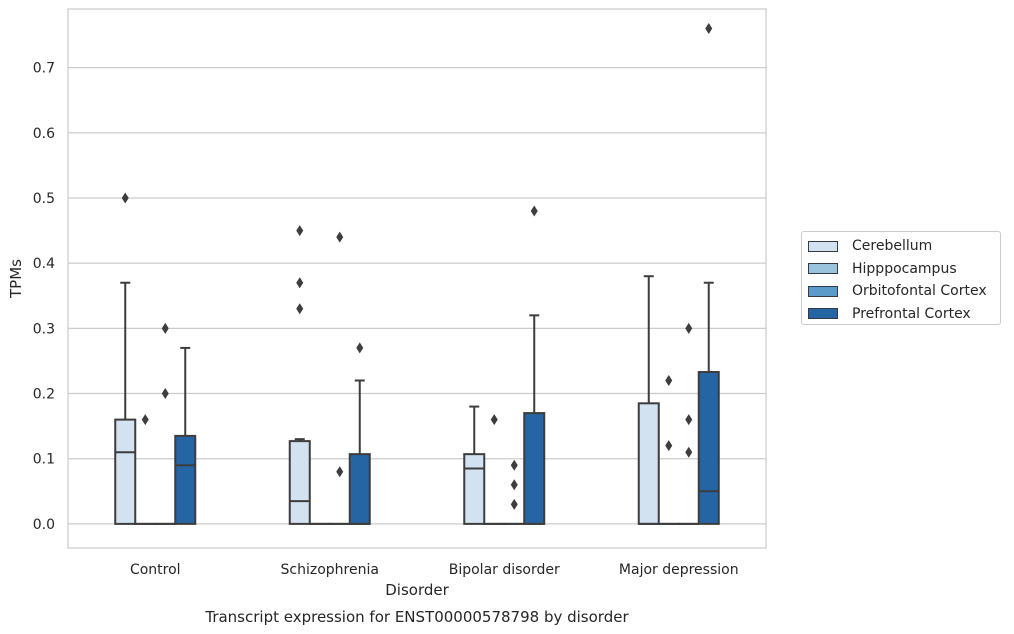 The height and width of the screenshot is (634, 1014). What do you see at coordinates (44, 264) in the screenshot?
I see `y-tick-label: 0.4` at bounding box center [44, 264].